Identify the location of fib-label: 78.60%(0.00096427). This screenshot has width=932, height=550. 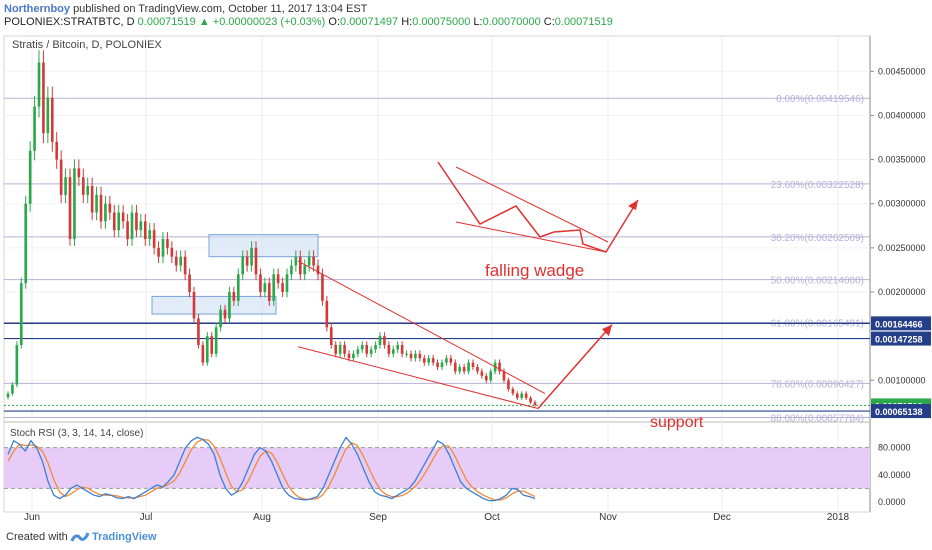
(817, 384).